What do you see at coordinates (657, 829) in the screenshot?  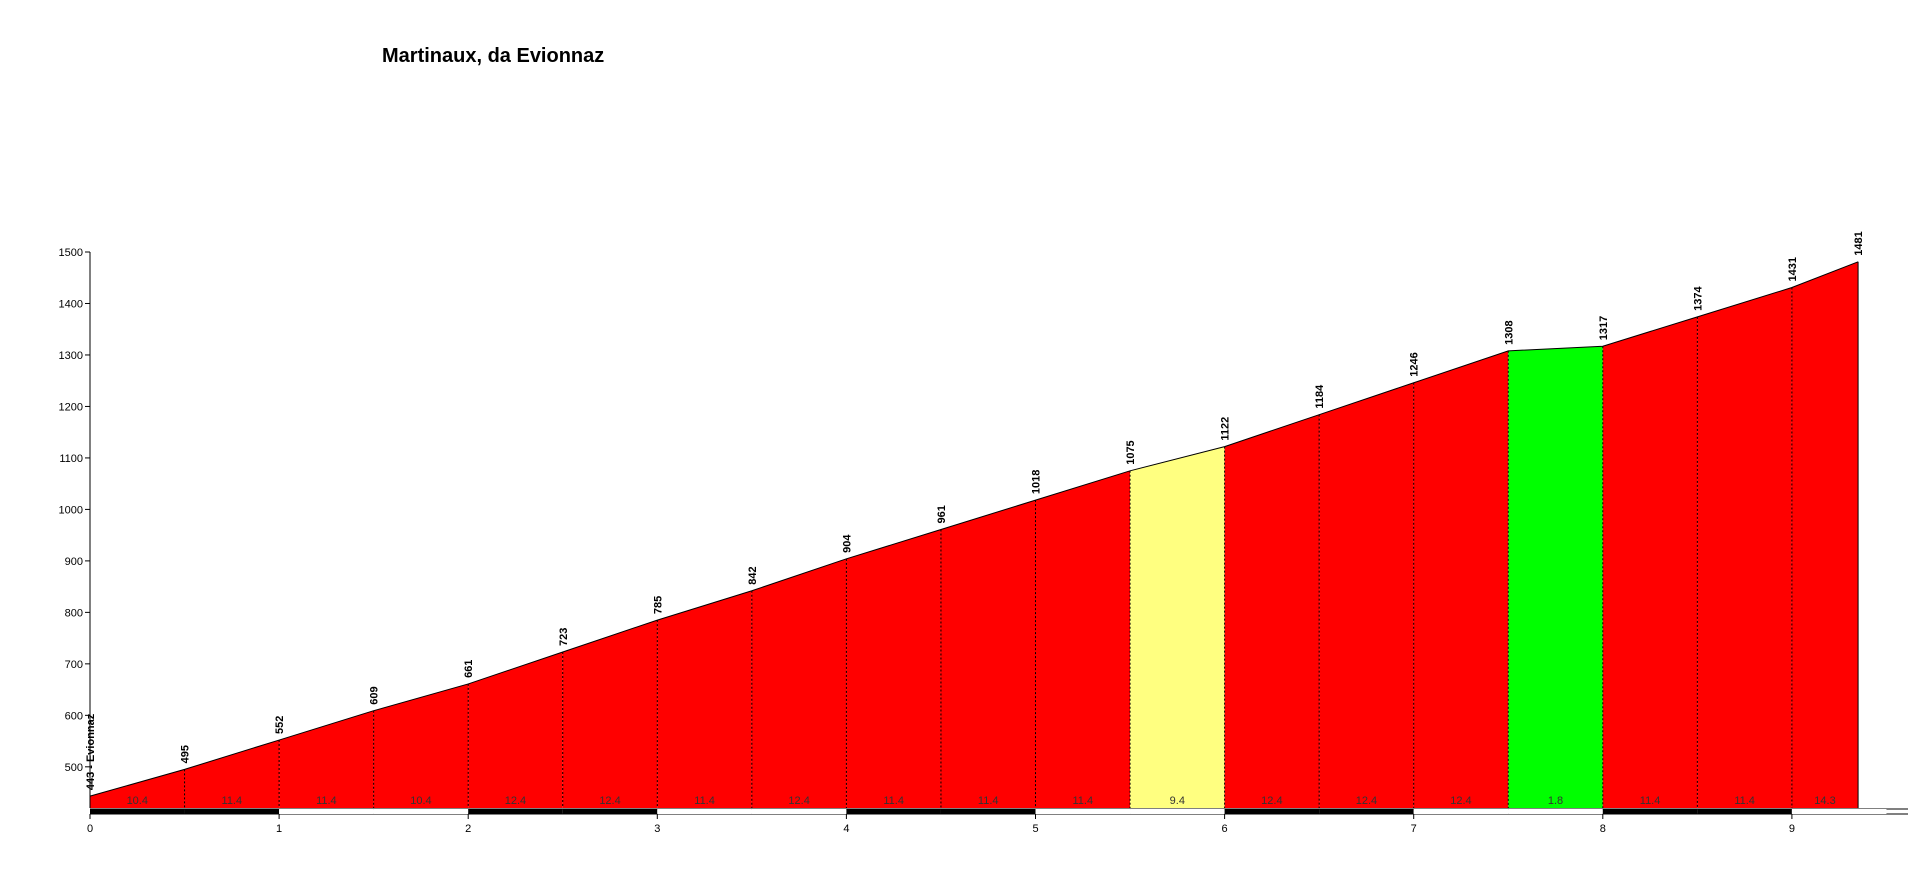 I see `x-tick-label: 3` at bounding box center [657, 829].